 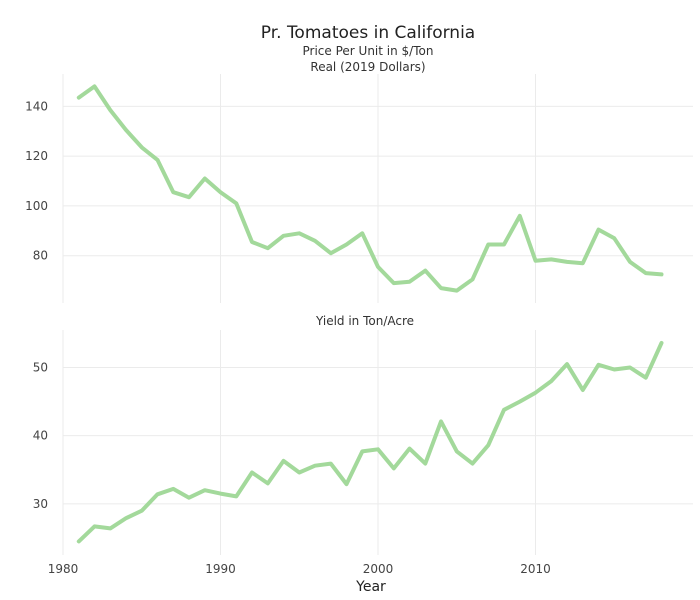 What do you see at coordinates (40, 256) in the screenshot?
I see `price-y-tick-label: 80` at bounding box center [40, 256].